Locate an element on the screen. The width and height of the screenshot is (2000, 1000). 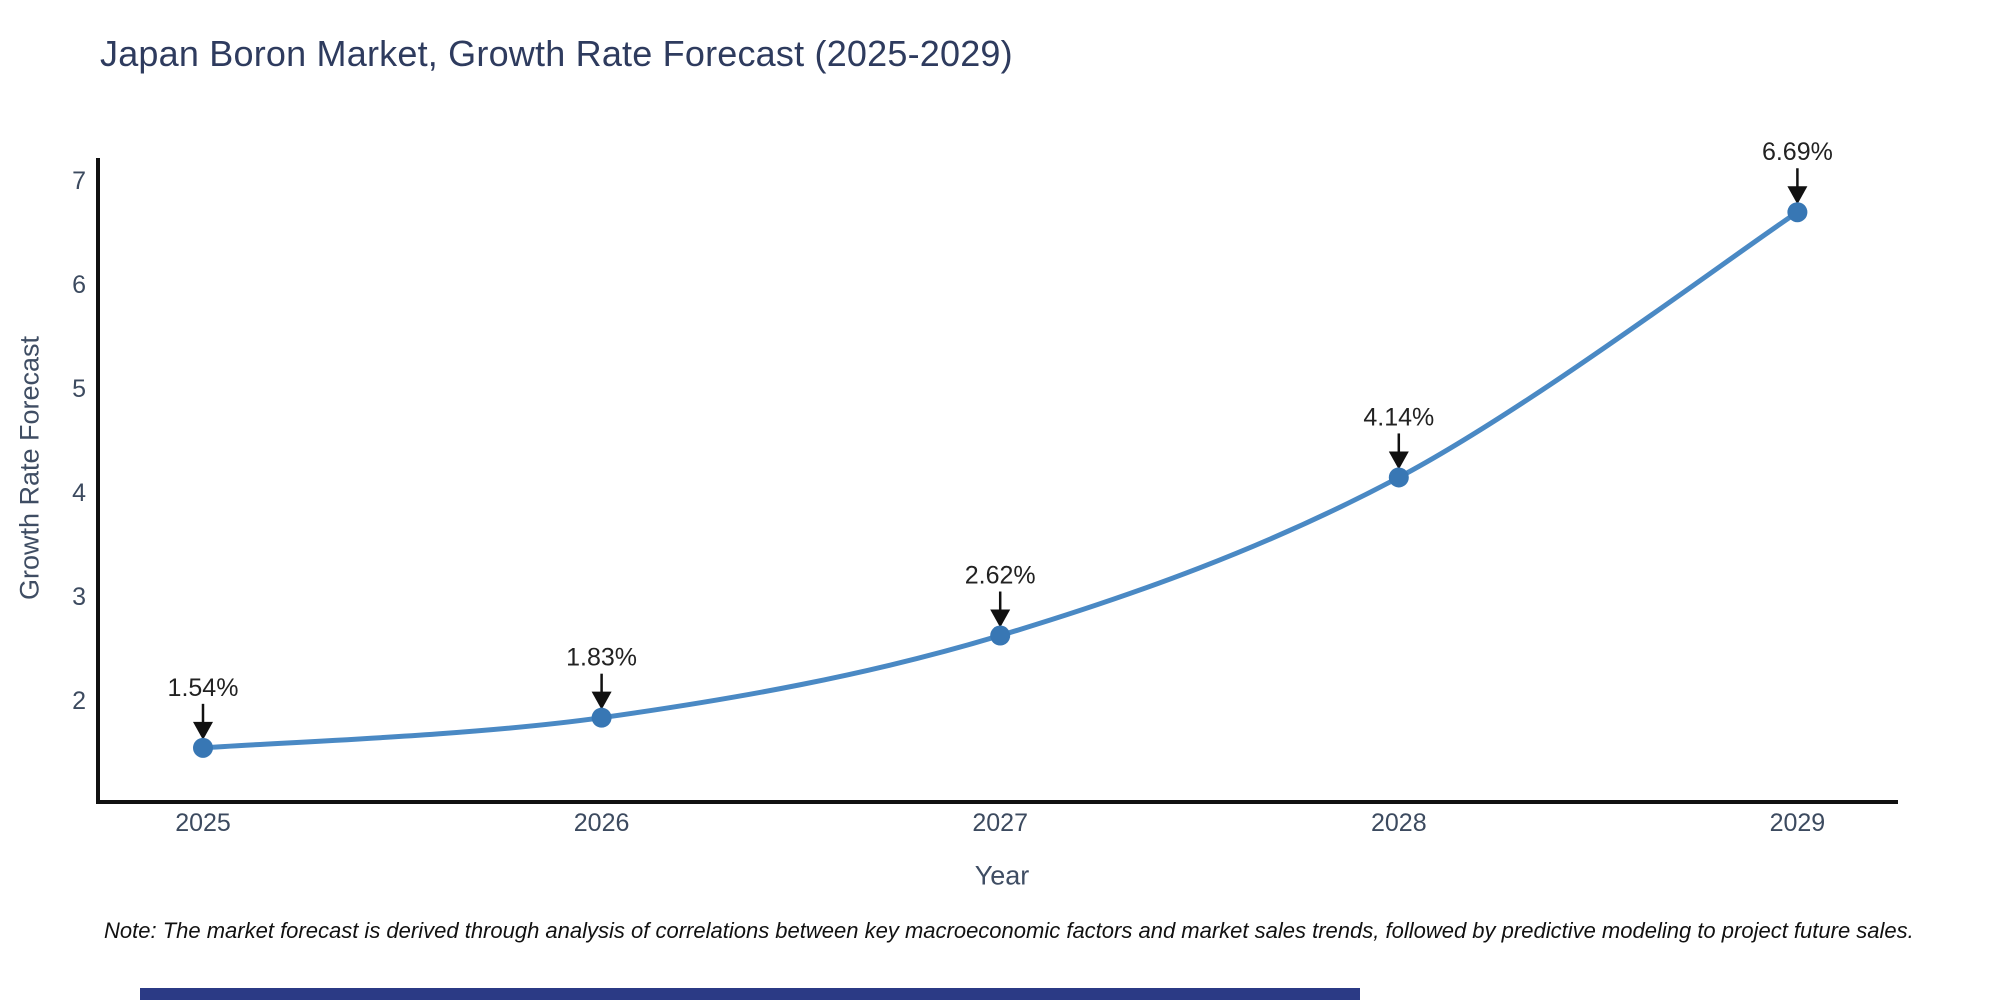
x-tick-label: 2025 is located at coordinates (203, 823).